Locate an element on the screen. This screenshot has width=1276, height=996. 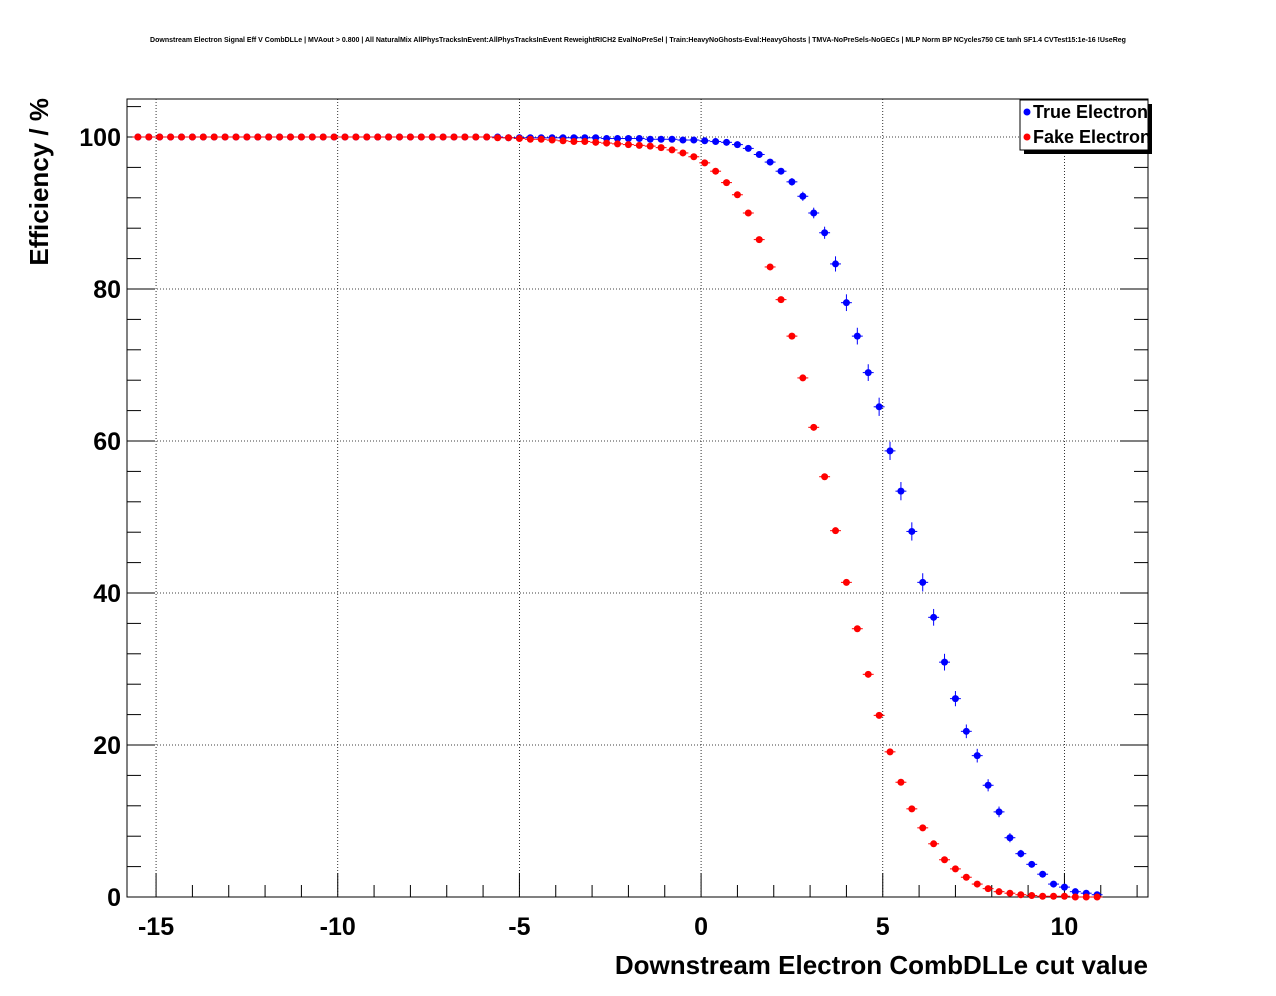
legend-label-true-electron: True Electron is located at coordinates (1090, 112).